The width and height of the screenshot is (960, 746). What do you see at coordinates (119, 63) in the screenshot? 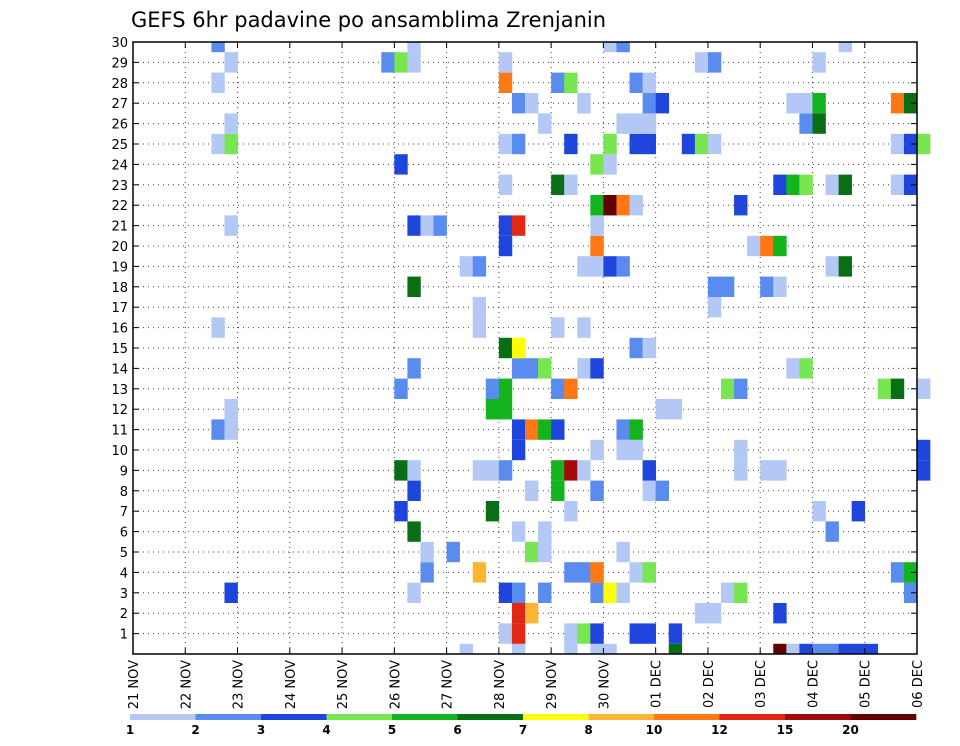
I see `y-tick-label: 29` at bounding box center [119, 63].